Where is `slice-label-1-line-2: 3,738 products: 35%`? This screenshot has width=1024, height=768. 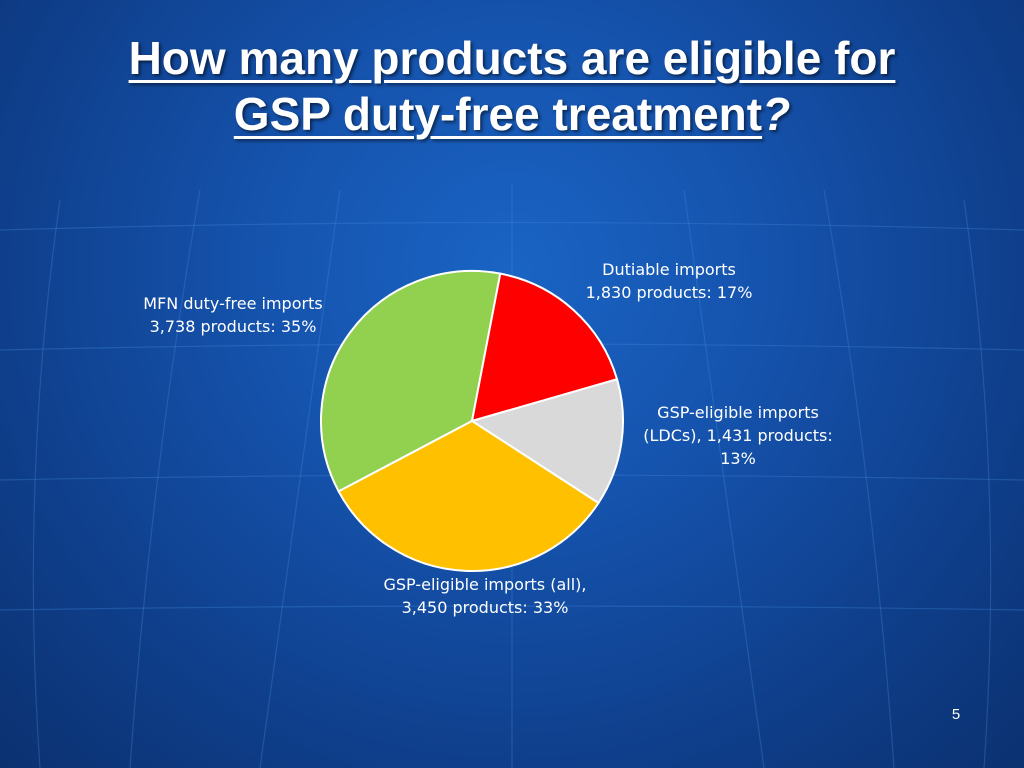
slice-label-1-line-2: 3,738 products: 35% is located at coordinates (233, 326).